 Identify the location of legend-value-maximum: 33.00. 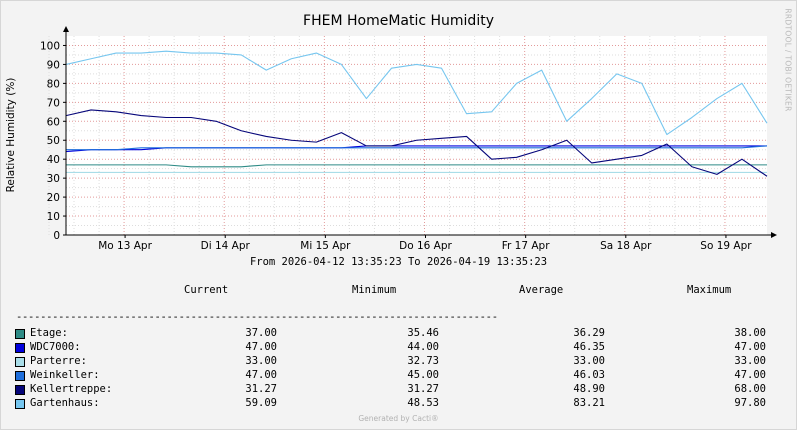
(750, 361).